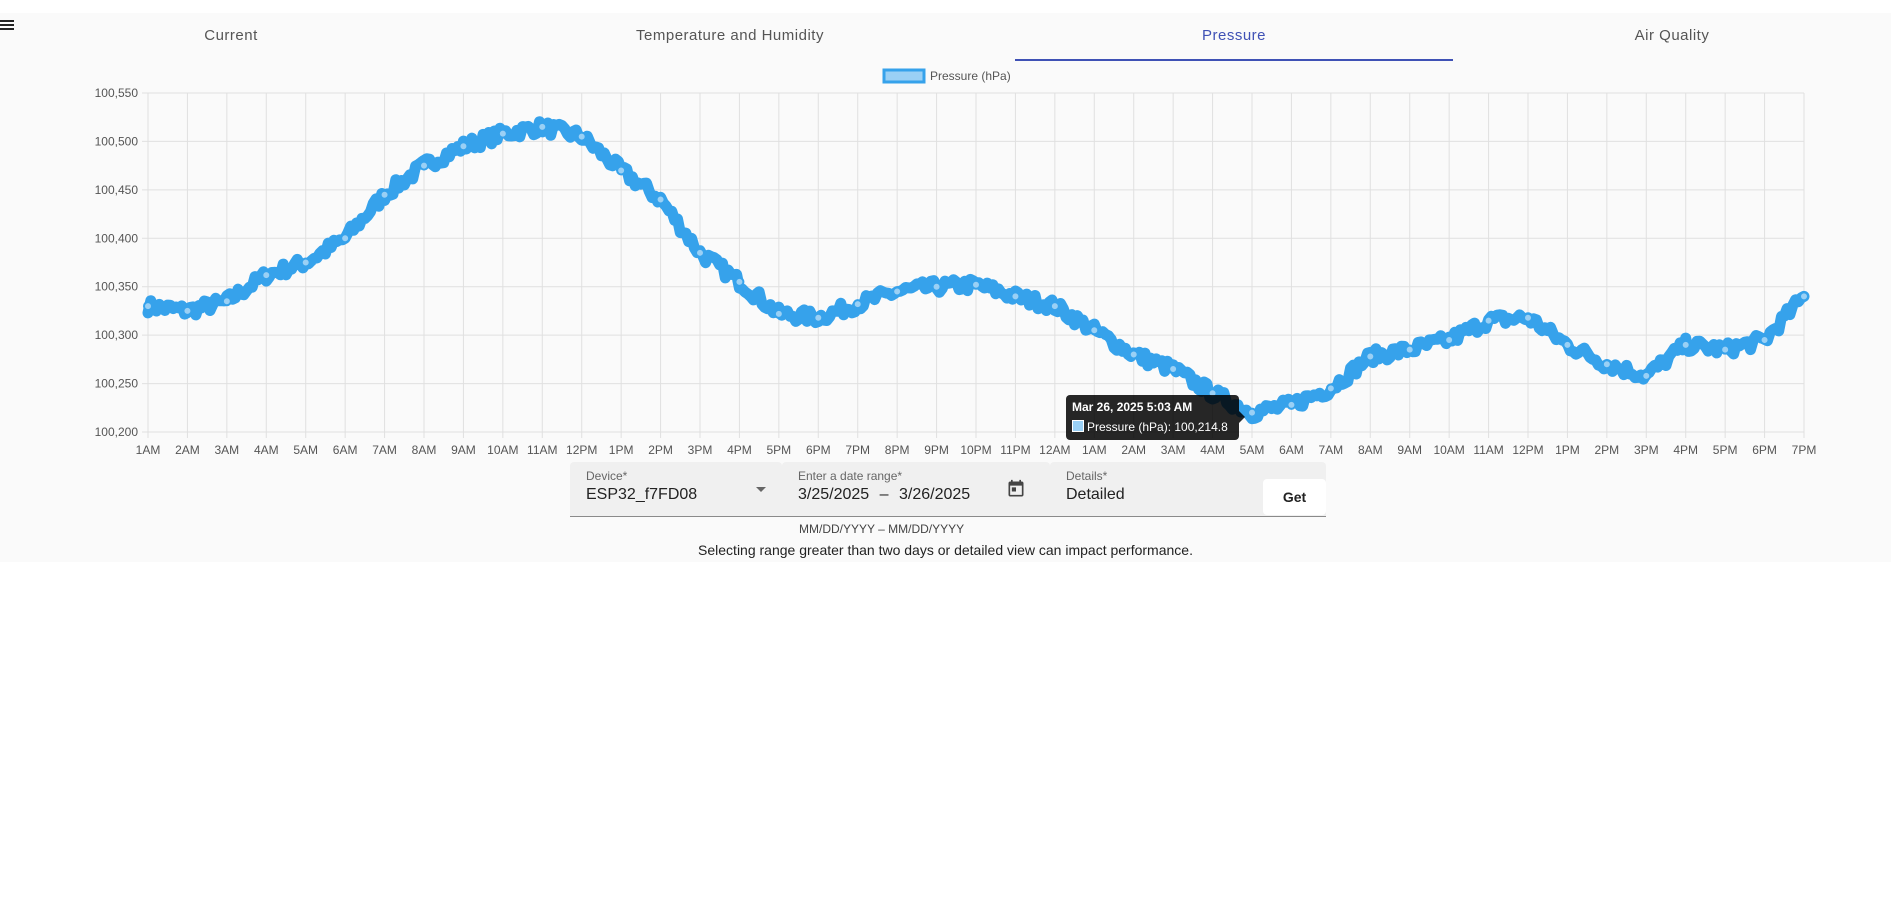 The height and width of the screenshot is (904, 1891). I want to click on x-tick-label: 4PM, so click(739, 450).